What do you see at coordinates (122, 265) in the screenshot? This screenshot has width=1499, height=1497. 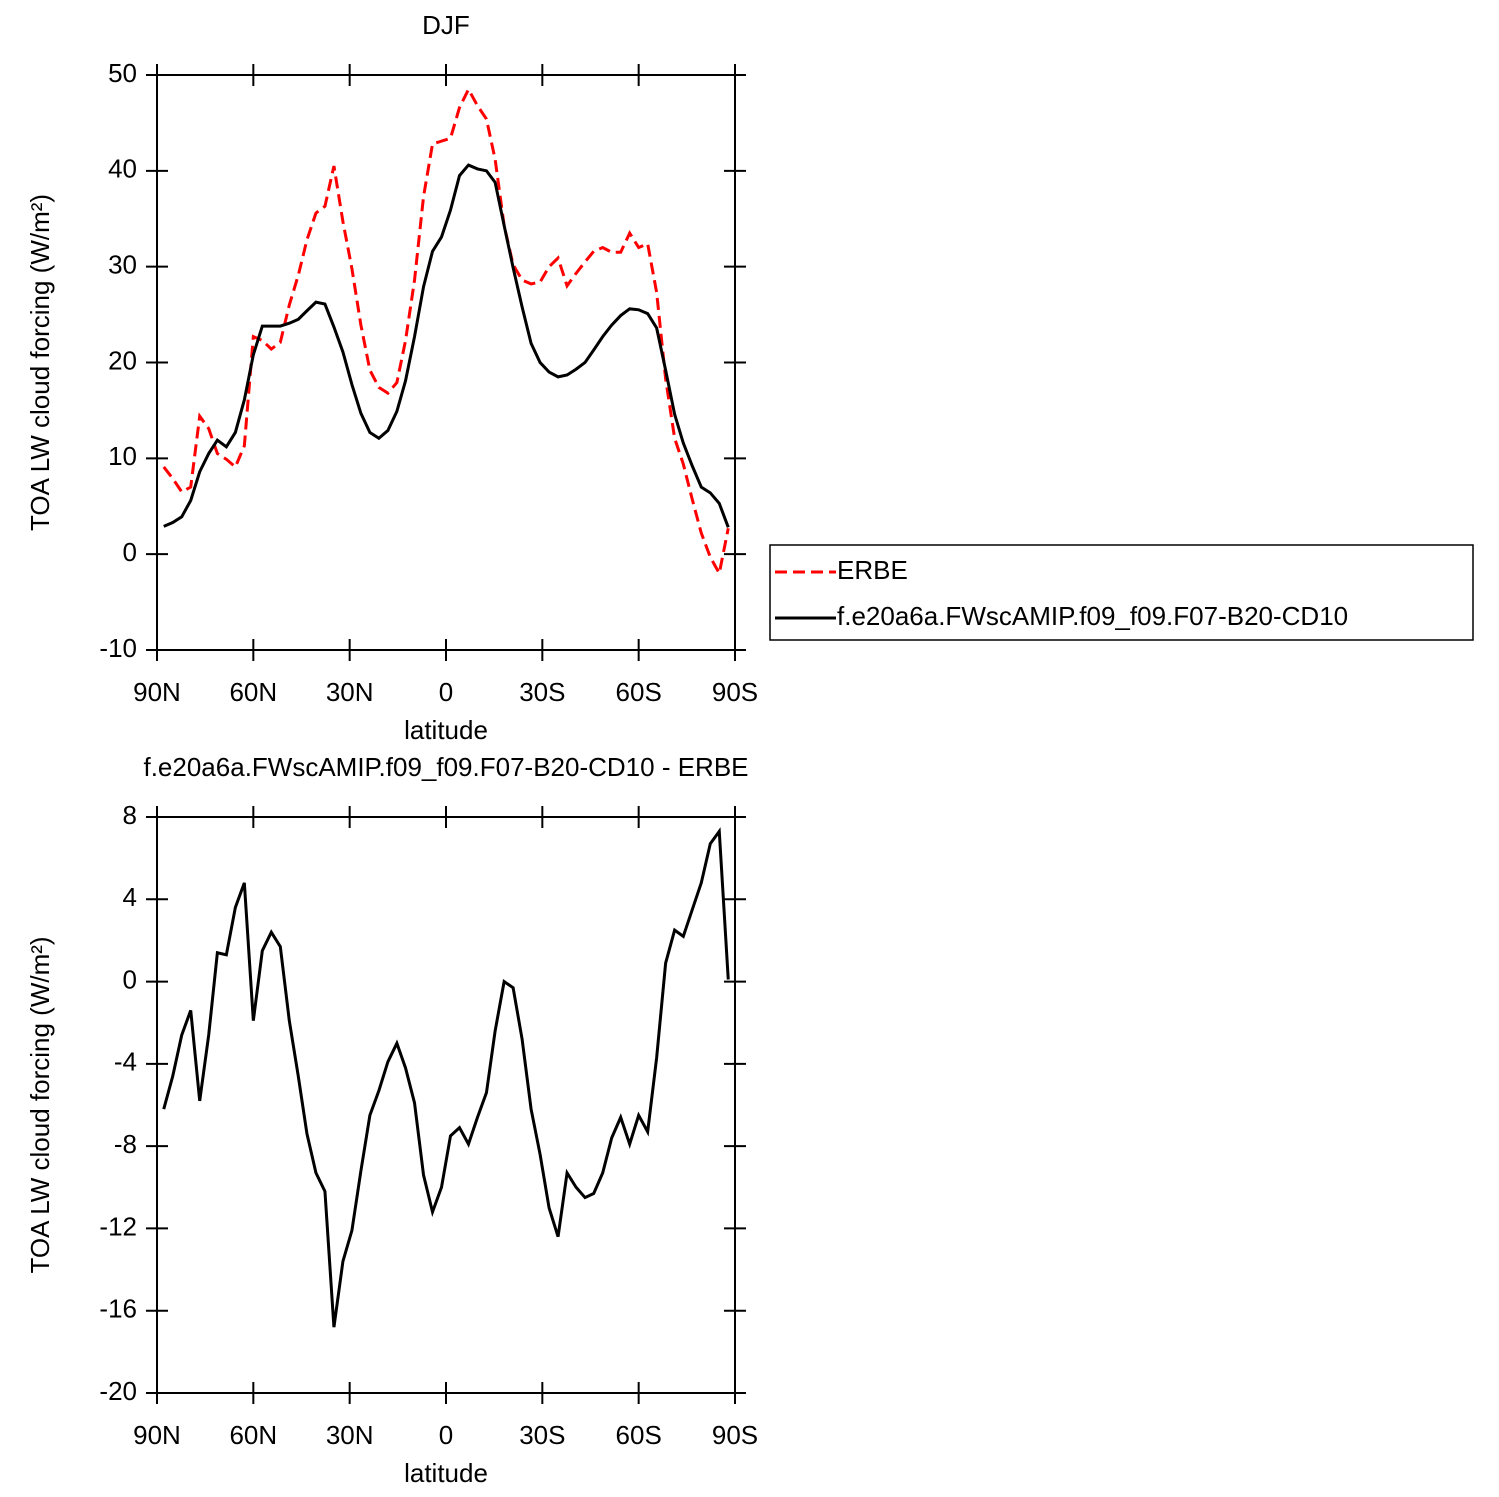 I see `y-tick-label: 30` at bounding box center [122, 265].